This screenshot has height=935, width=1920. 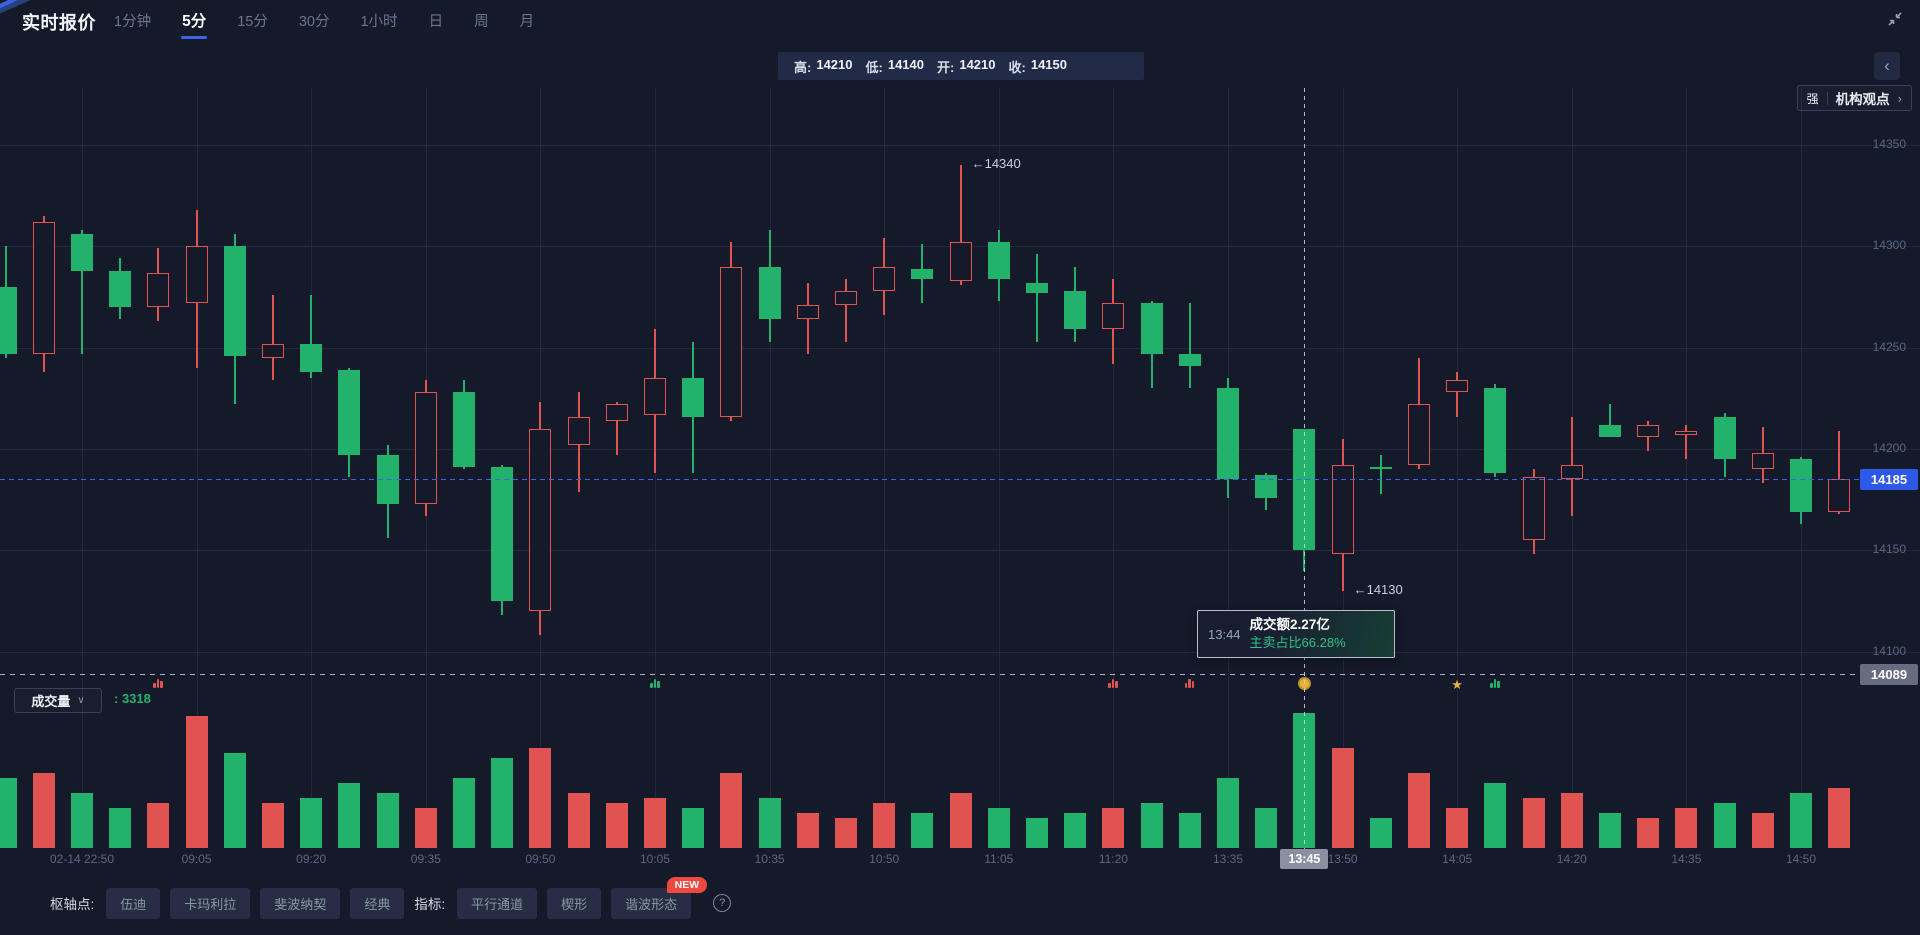 What do you see at coordinates (436, 21) in the screenshot?
I see `tab-日: 日` at bounding box center [436, 21].